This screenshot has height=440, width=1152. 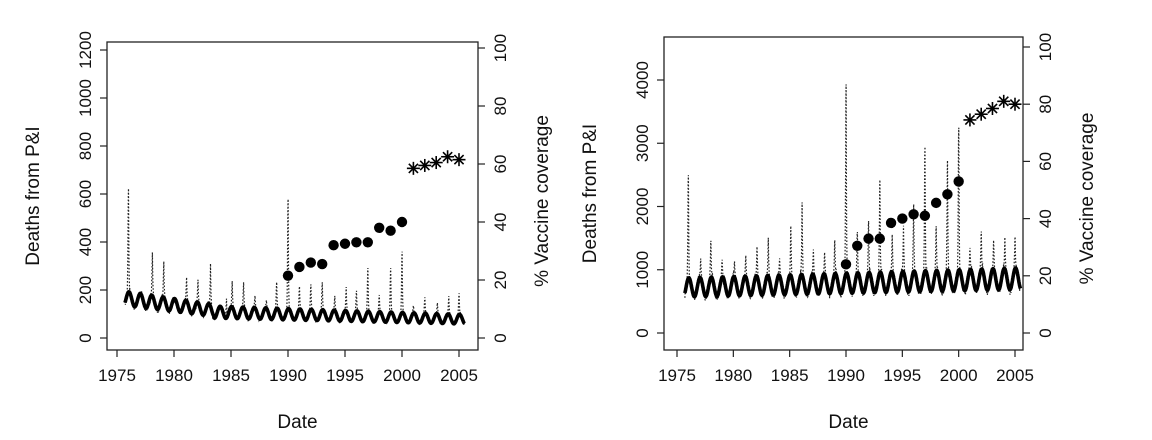 What do you see at coordinates (85, 194) in the screenshot?
I see `y-tick-label: 600` at bounding box center [85, 194].